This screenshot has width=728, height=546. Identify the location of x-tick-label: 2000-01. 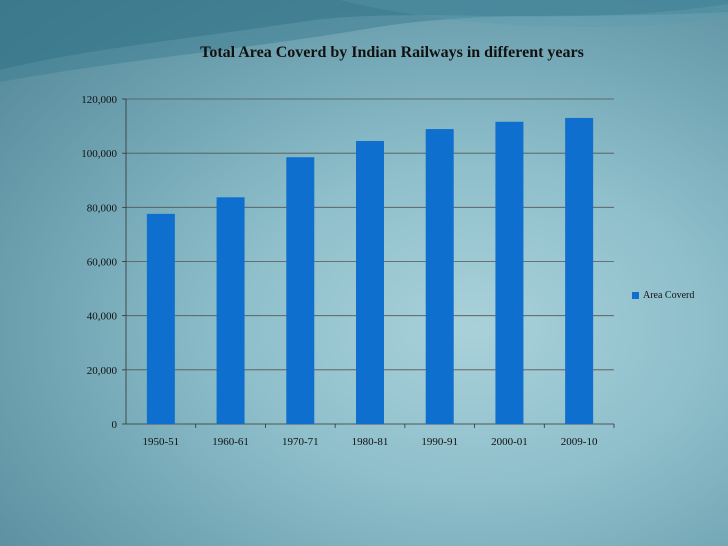
(509, 442).